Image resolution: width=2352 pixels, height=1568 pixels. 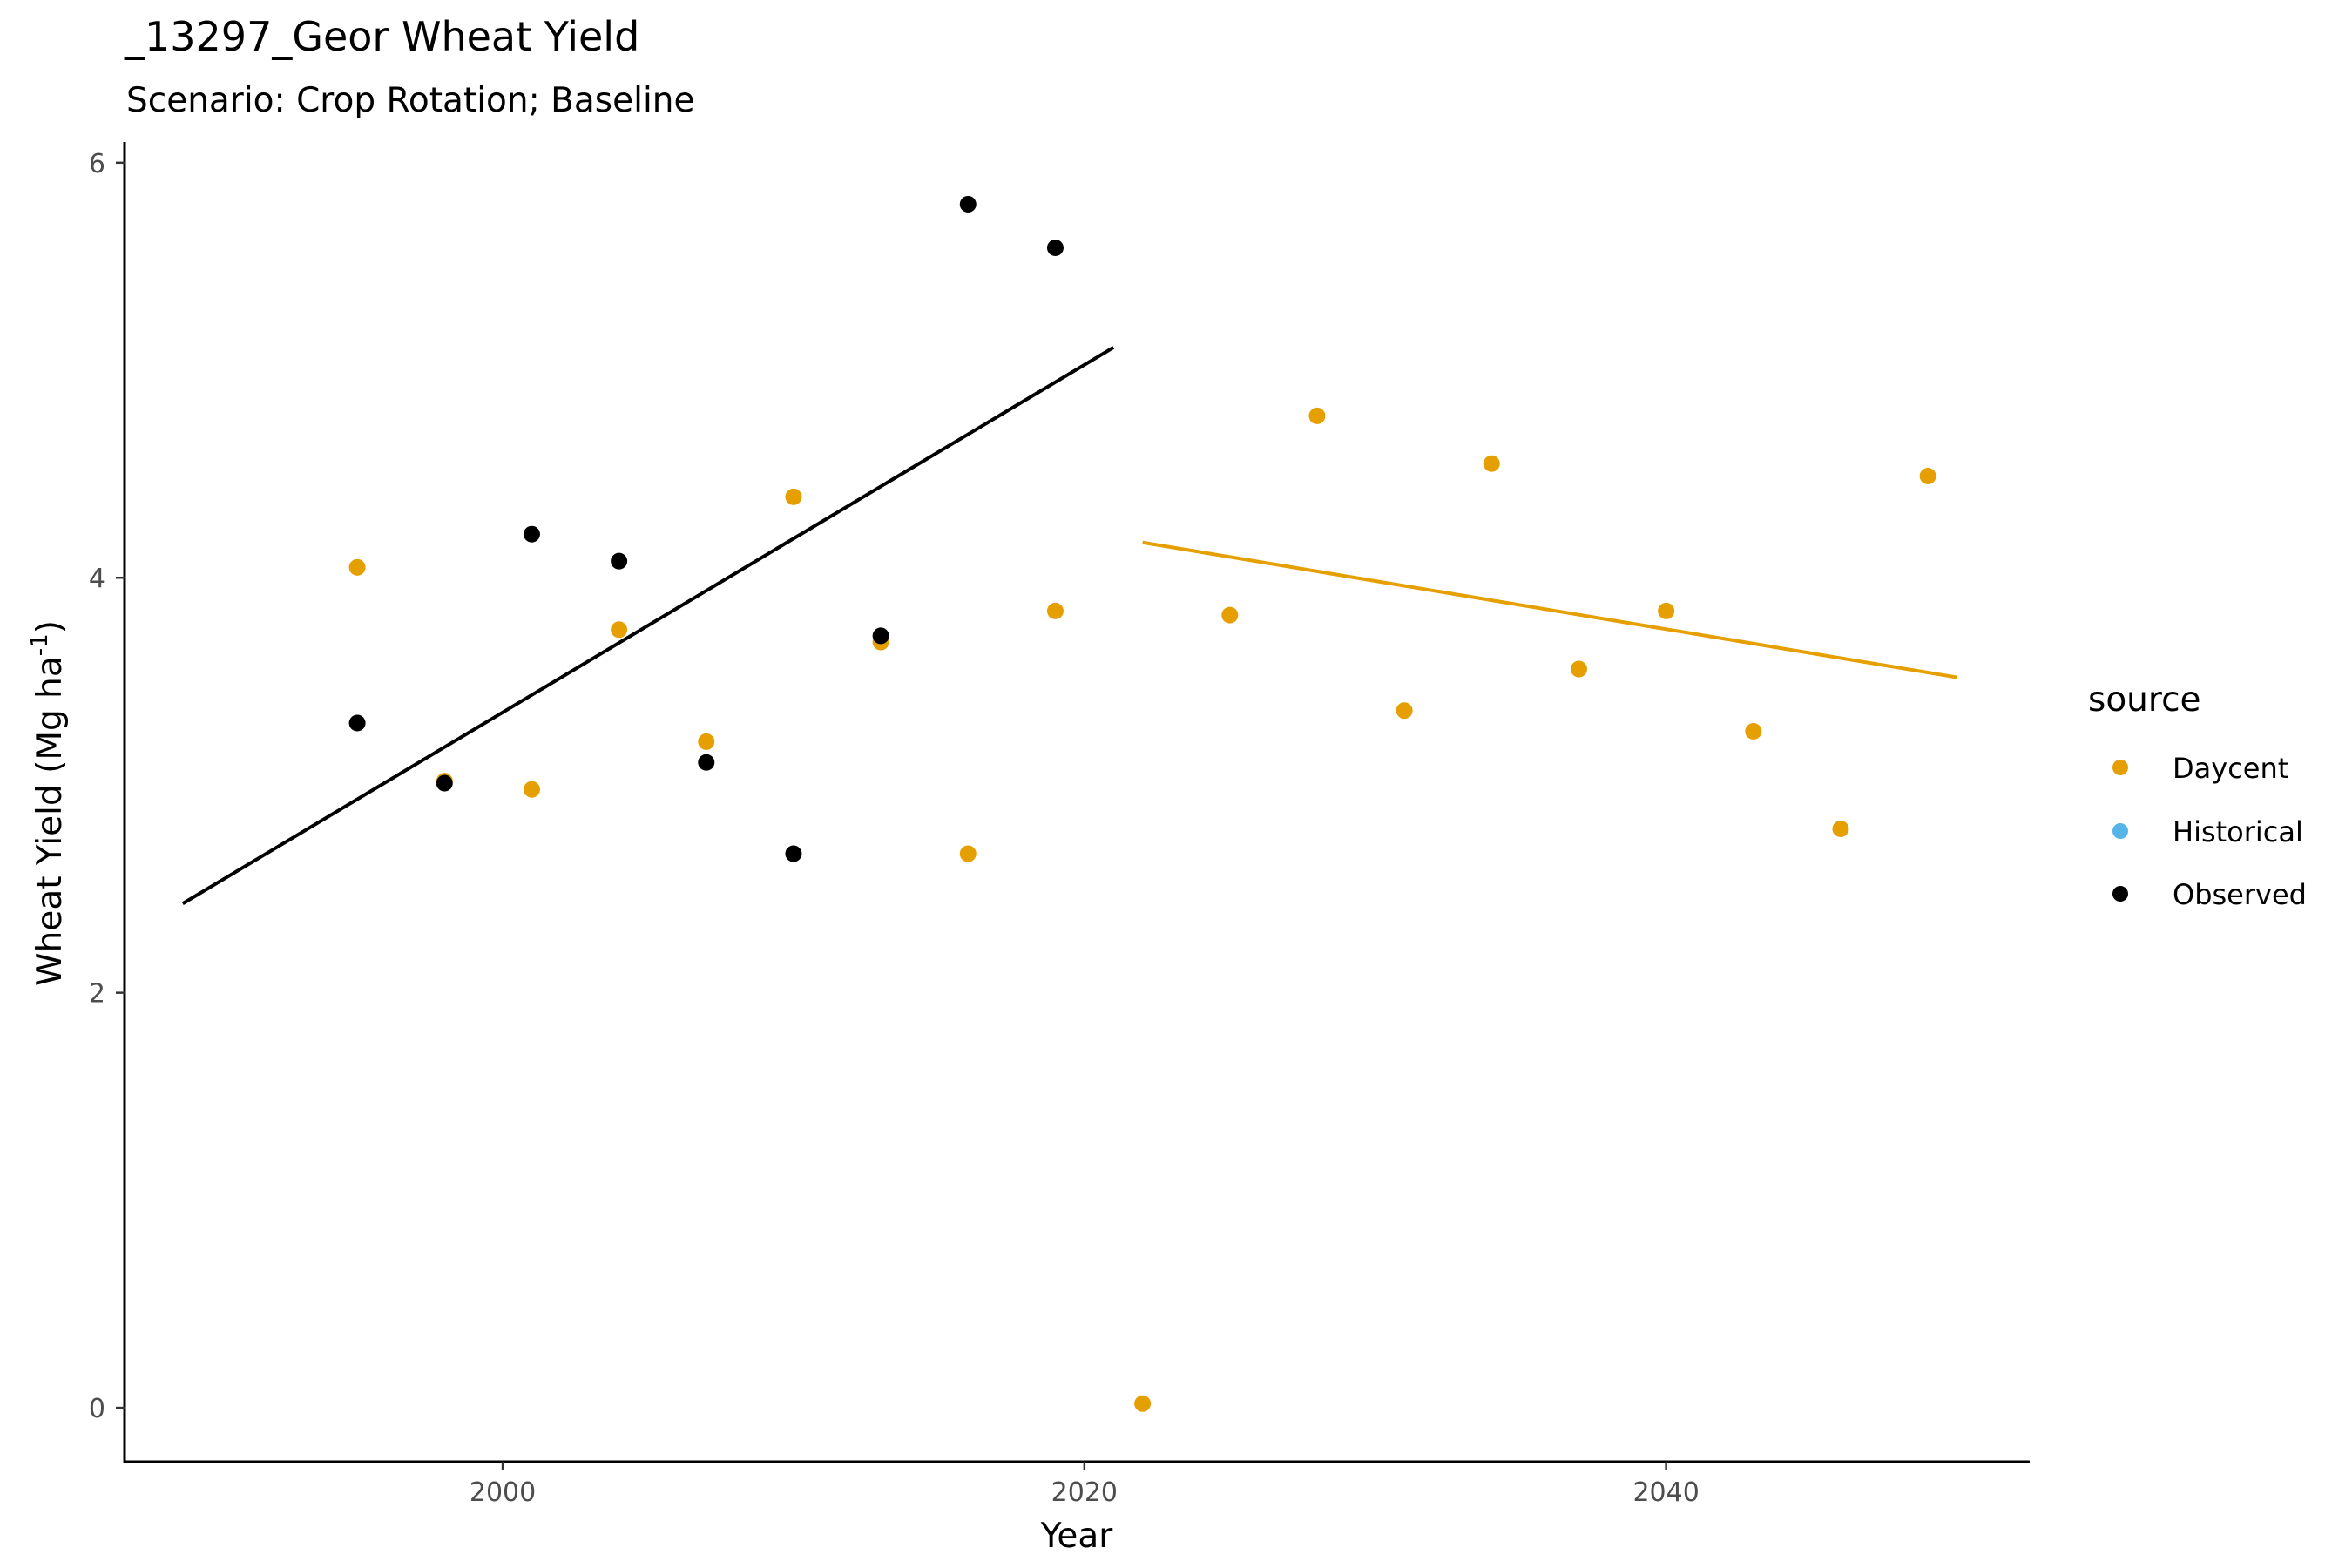 What do you see at coordinates (97, 164) in the screenshot?
I see `y-tick-label: 6` at bounding box center [97, 164].